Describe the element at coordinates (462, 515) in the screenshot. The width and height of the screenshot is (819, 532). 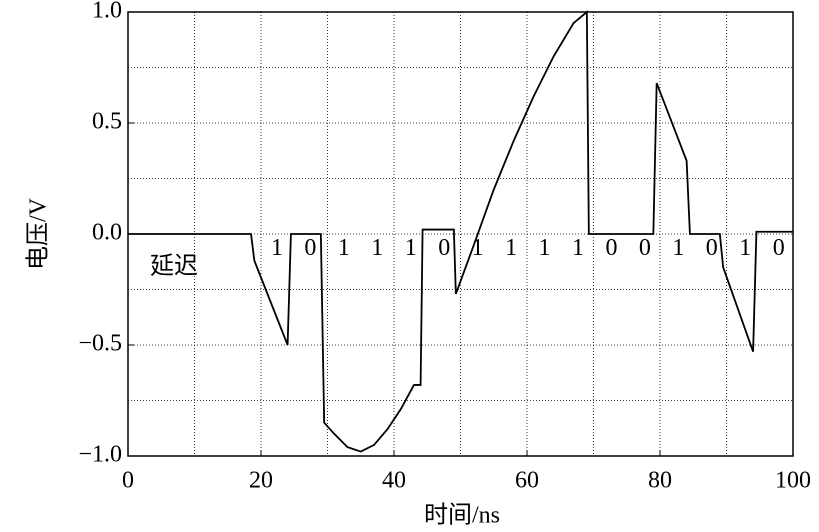
I see `x-axis-label: 时间/ns` at that location.